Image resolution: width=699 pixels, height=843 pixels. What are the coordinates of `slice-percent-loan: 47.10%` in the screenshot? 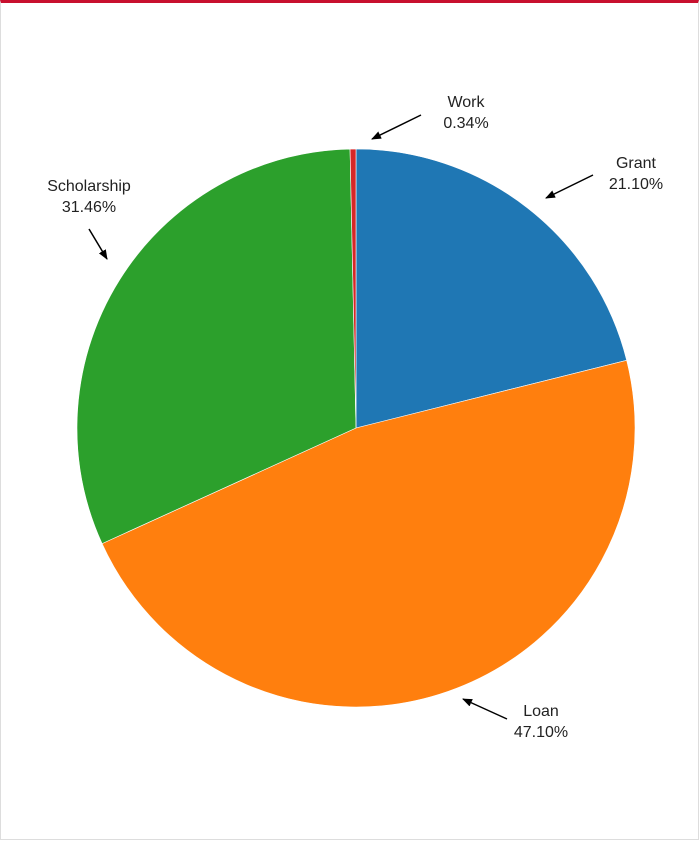 It's located at (541, 732).